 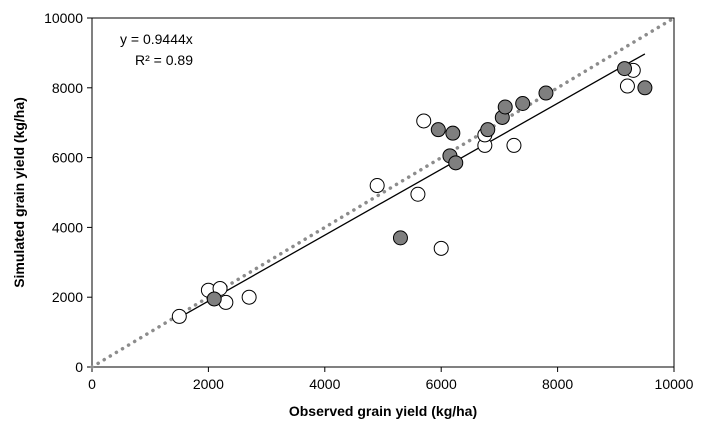 What do you see at coordinates (68, 192) in the screenshot?
I see `y-axis-ticks: 0 2000 4000 6000 8000 10000` at bounding box center [68, 192].